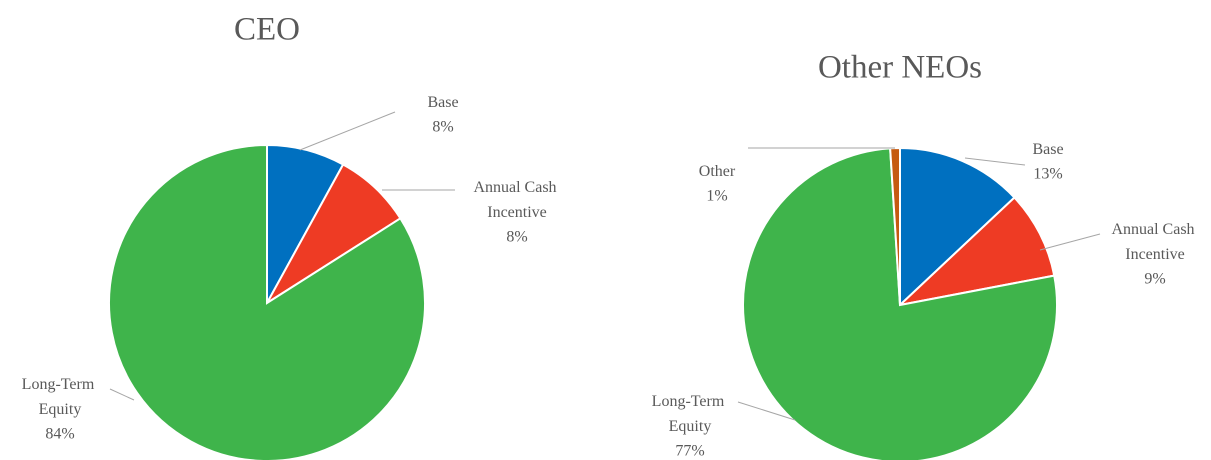 This screenshot has width=1211, height=460. What do you see at coordinates (59, 434) in the screenshot?
I see `value-label: 84%` at bounding box center [59, 434].